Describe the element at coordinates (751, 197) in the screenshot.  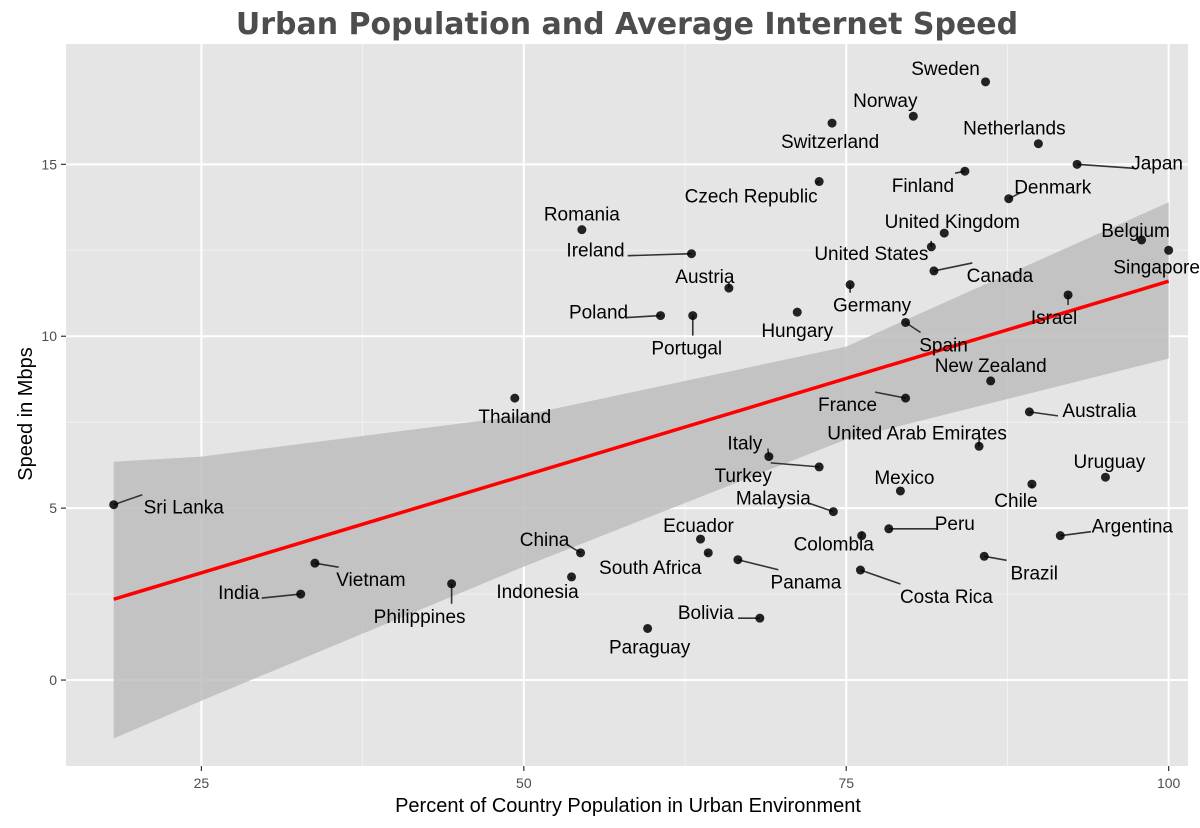
I see `point-label: Czech Republic` at that location.